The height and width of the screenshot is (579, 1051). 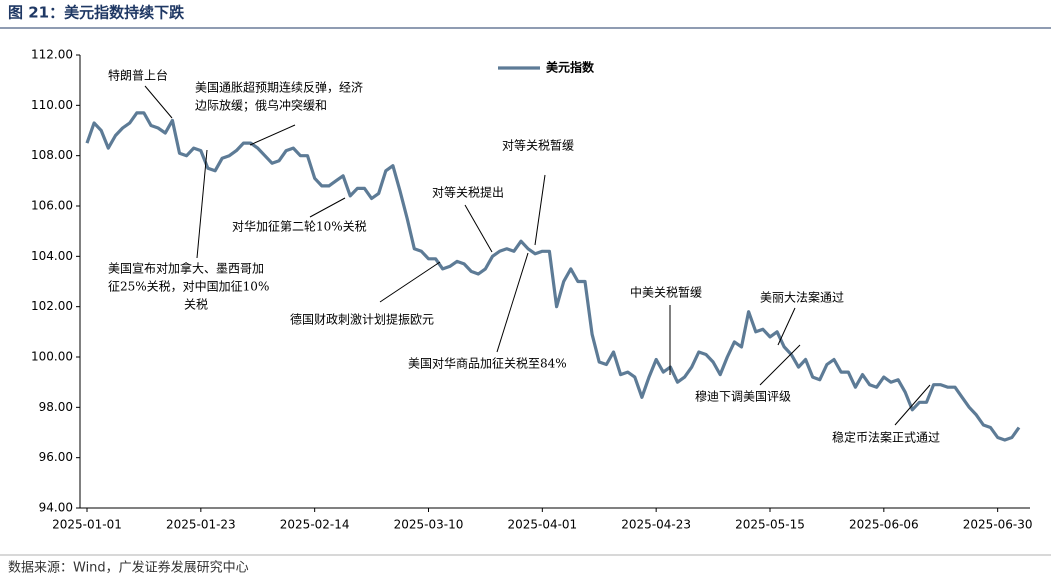 I want to click on y-tick-label: 110.00, so click(x=52, y=105).